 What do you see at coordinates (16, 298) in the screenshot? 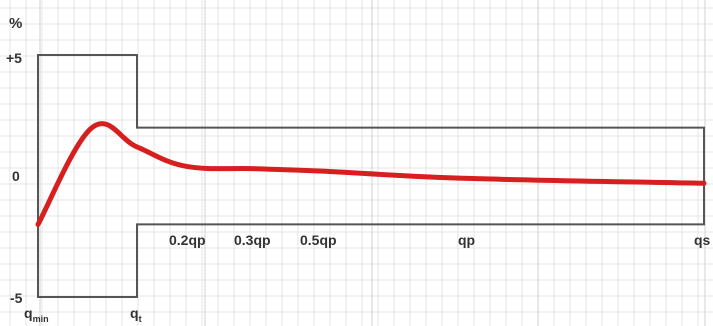
I see `y-tick-label: -5` at bounding box center [16, 298].